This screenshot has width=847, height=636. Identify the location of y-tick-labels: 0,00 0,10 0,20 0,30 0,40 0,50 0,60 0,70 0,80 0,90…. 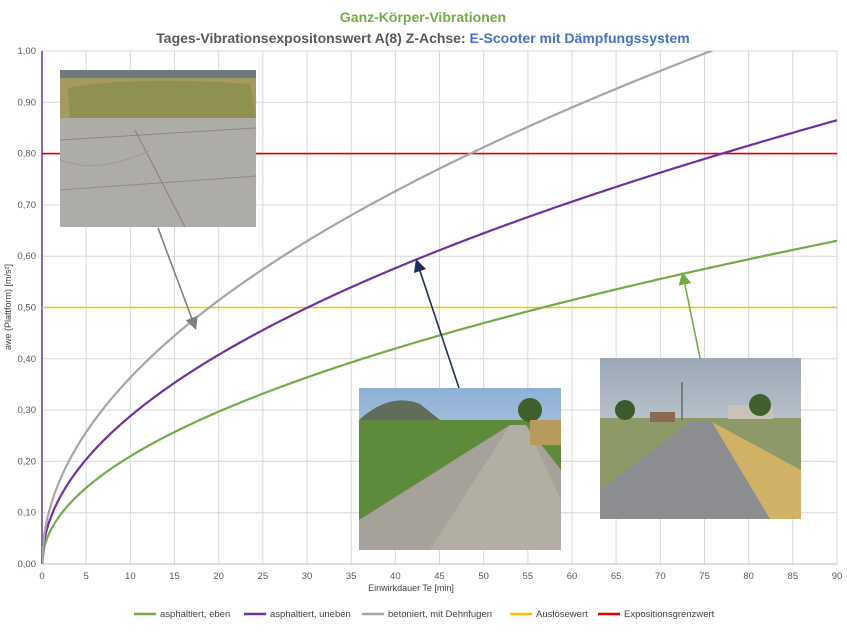
(27, 308).